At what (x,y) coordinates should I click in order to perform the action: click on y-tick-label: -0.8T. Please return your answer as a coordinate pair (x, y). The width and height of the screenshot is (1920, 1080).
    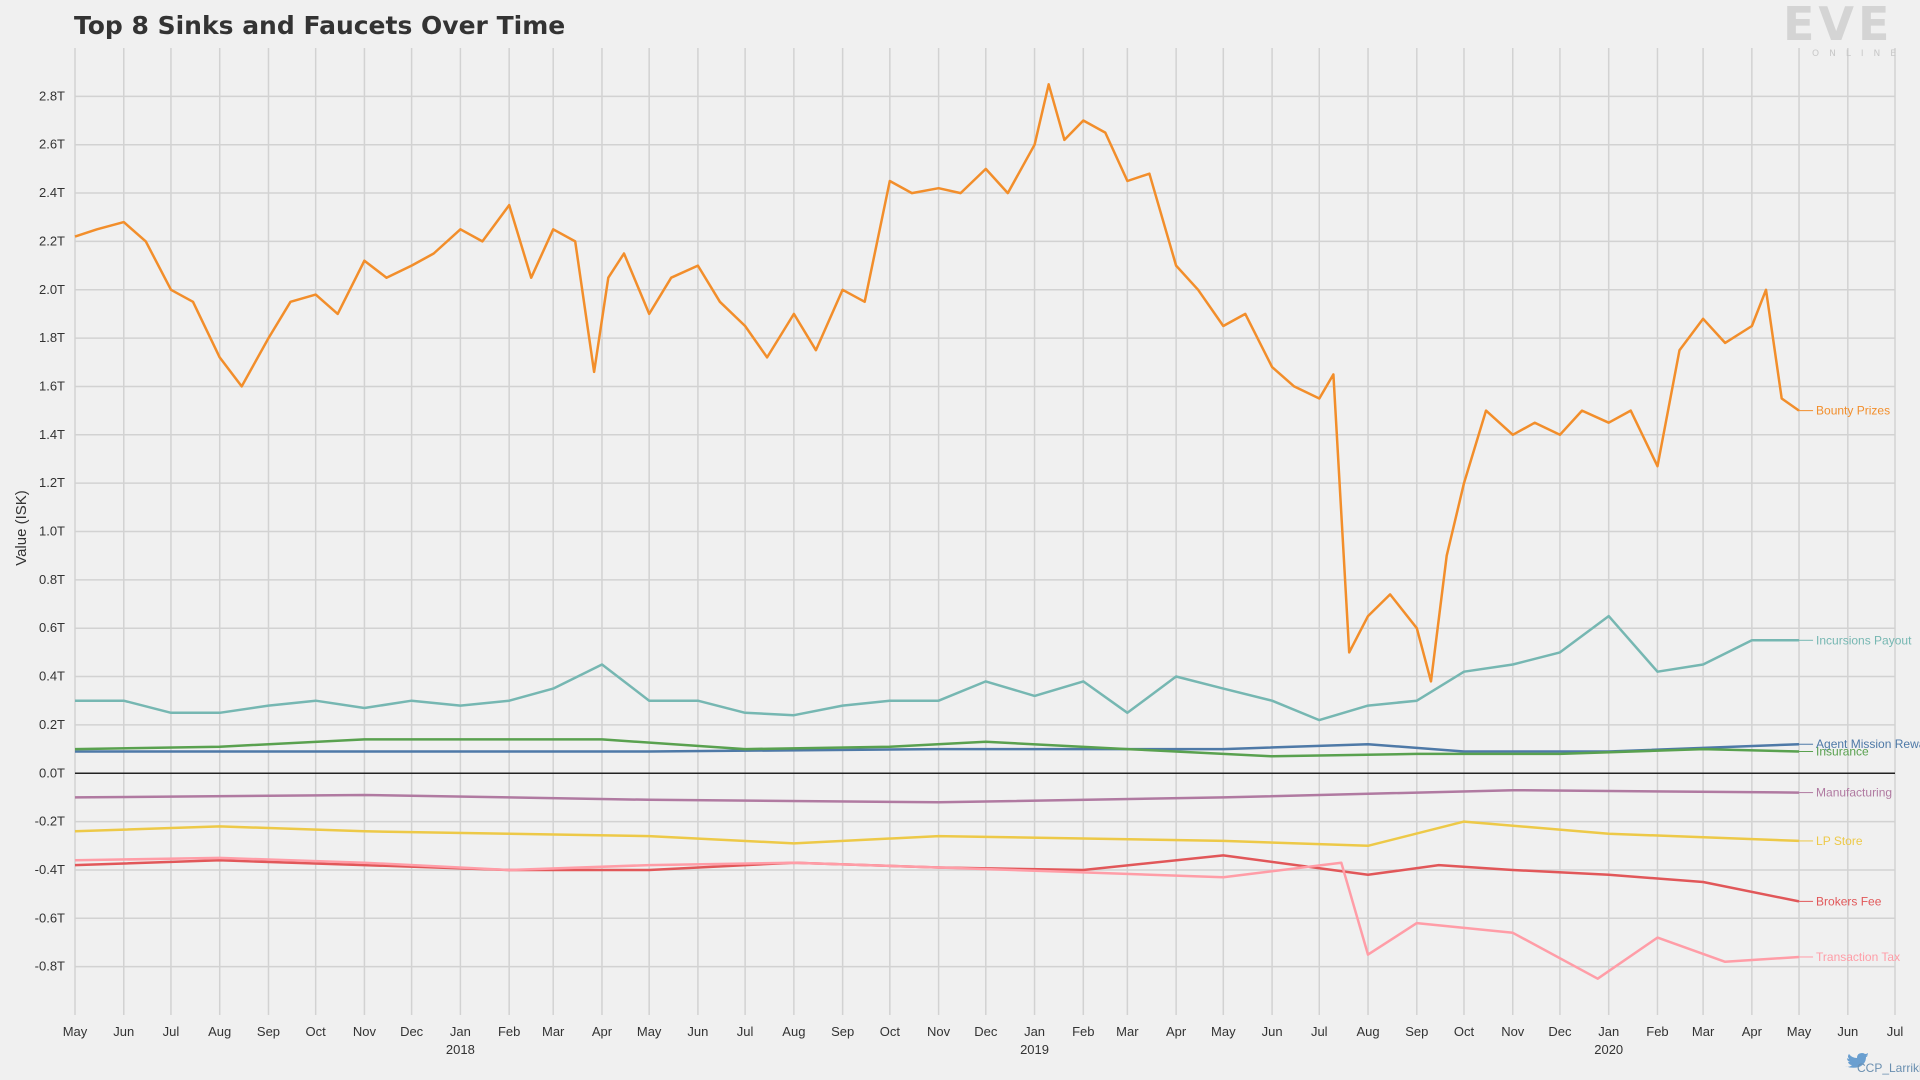
    Looking at the image, I should click on (50, 966).